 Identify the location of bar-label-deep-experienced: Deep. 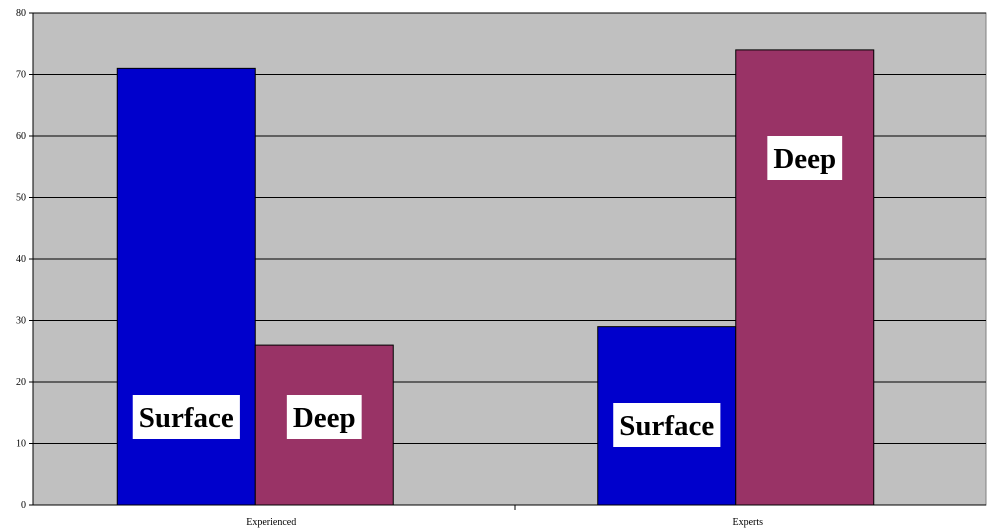
(324, 417).